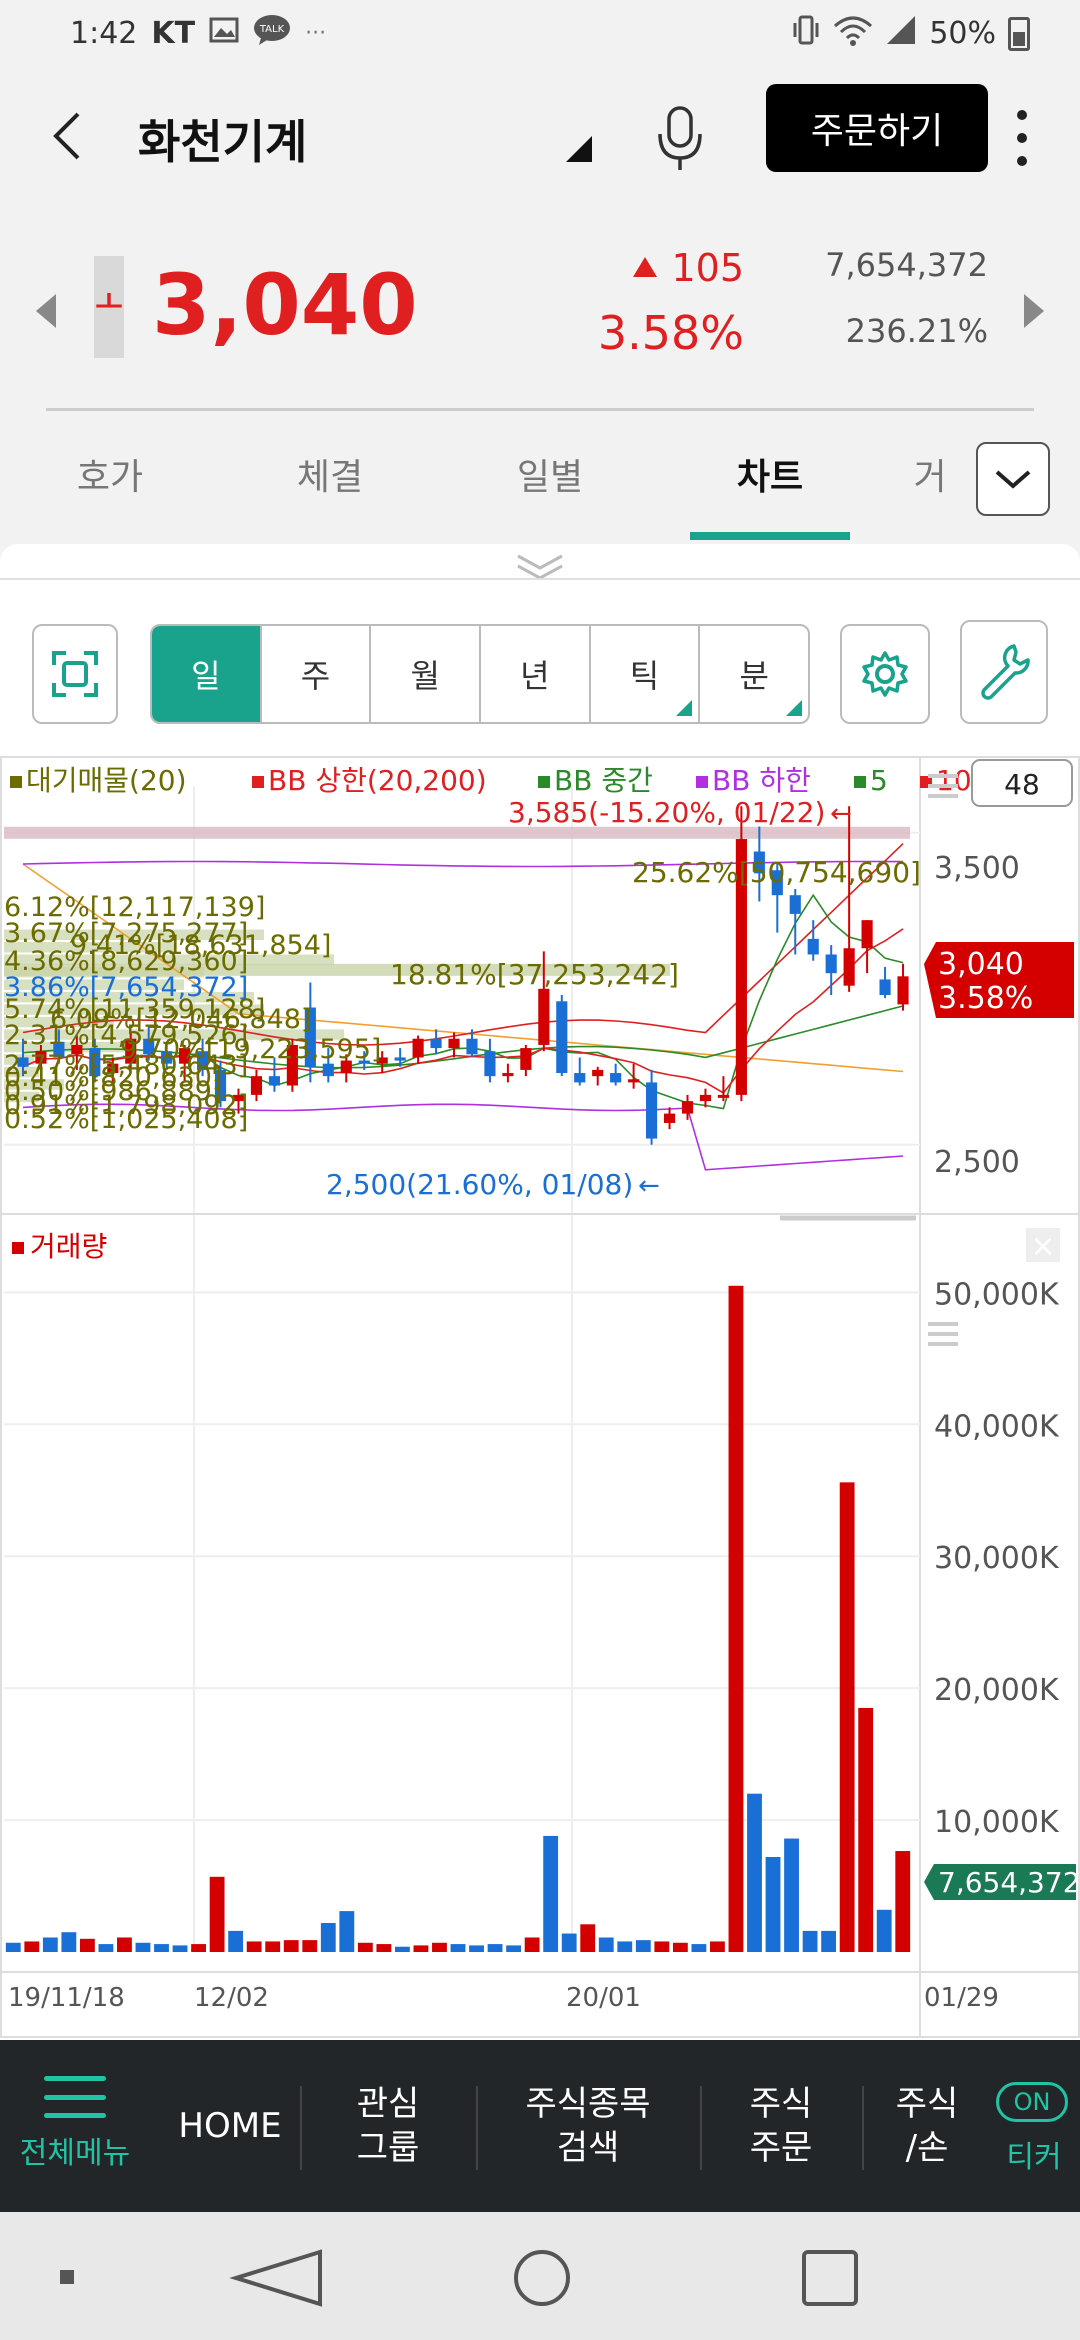  What do you see at coordinates (1022, 784) in the screenshot?
I see `candle-count: 48` at bounding box center [1022, 784].